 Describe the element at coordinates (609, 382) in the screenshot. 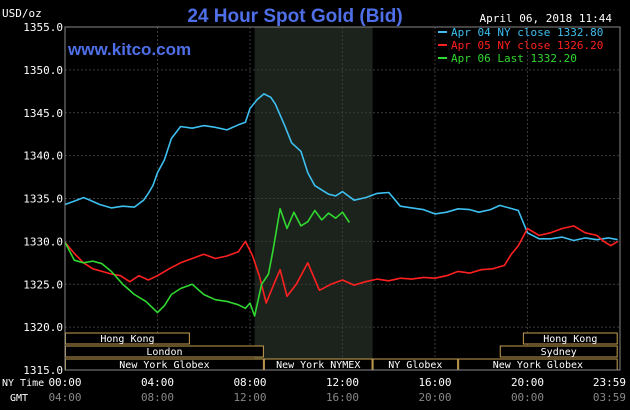

I see `x-tick-label-ny: 23:59` at that location.